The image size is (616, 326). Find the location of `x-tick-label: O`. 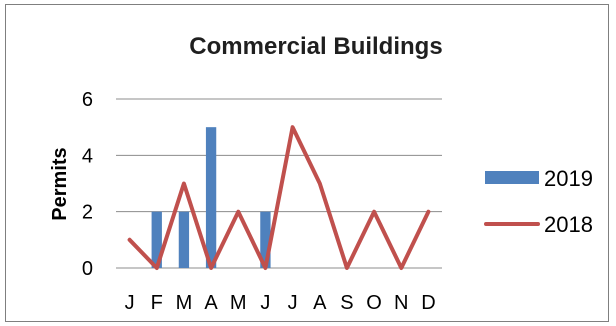

x-tick-label: O is located at coordinates (374, 303).